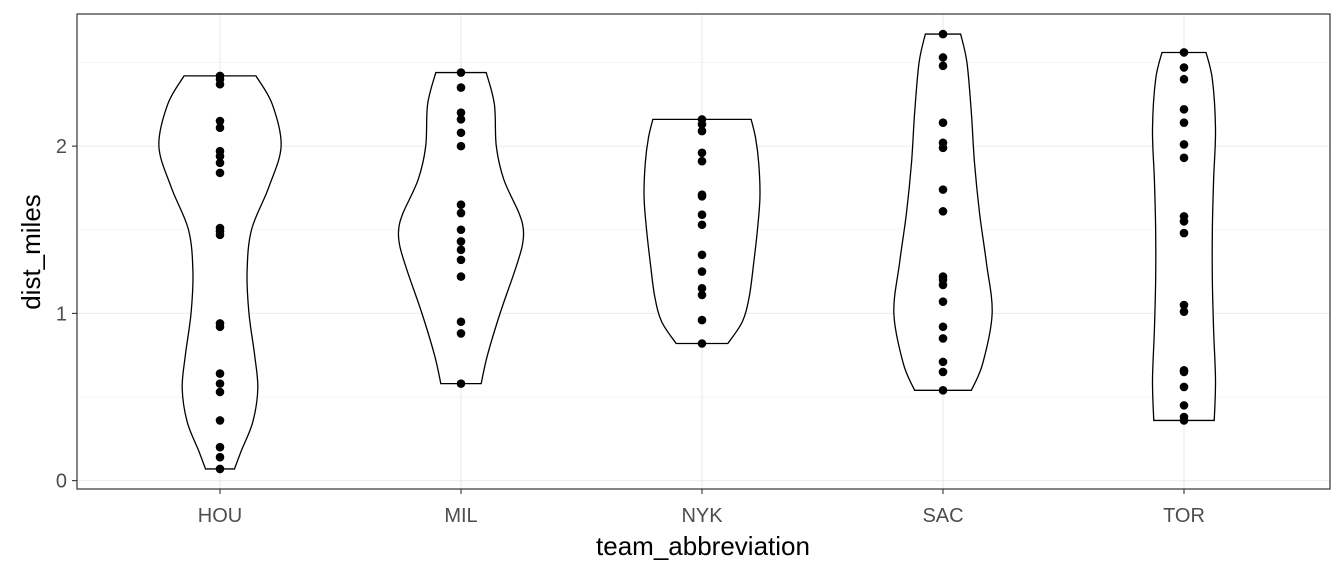 The height and width of the screenshot is (576, 1344). I want to click on x-axis-title: team_abbreviation, so click(703, 546).